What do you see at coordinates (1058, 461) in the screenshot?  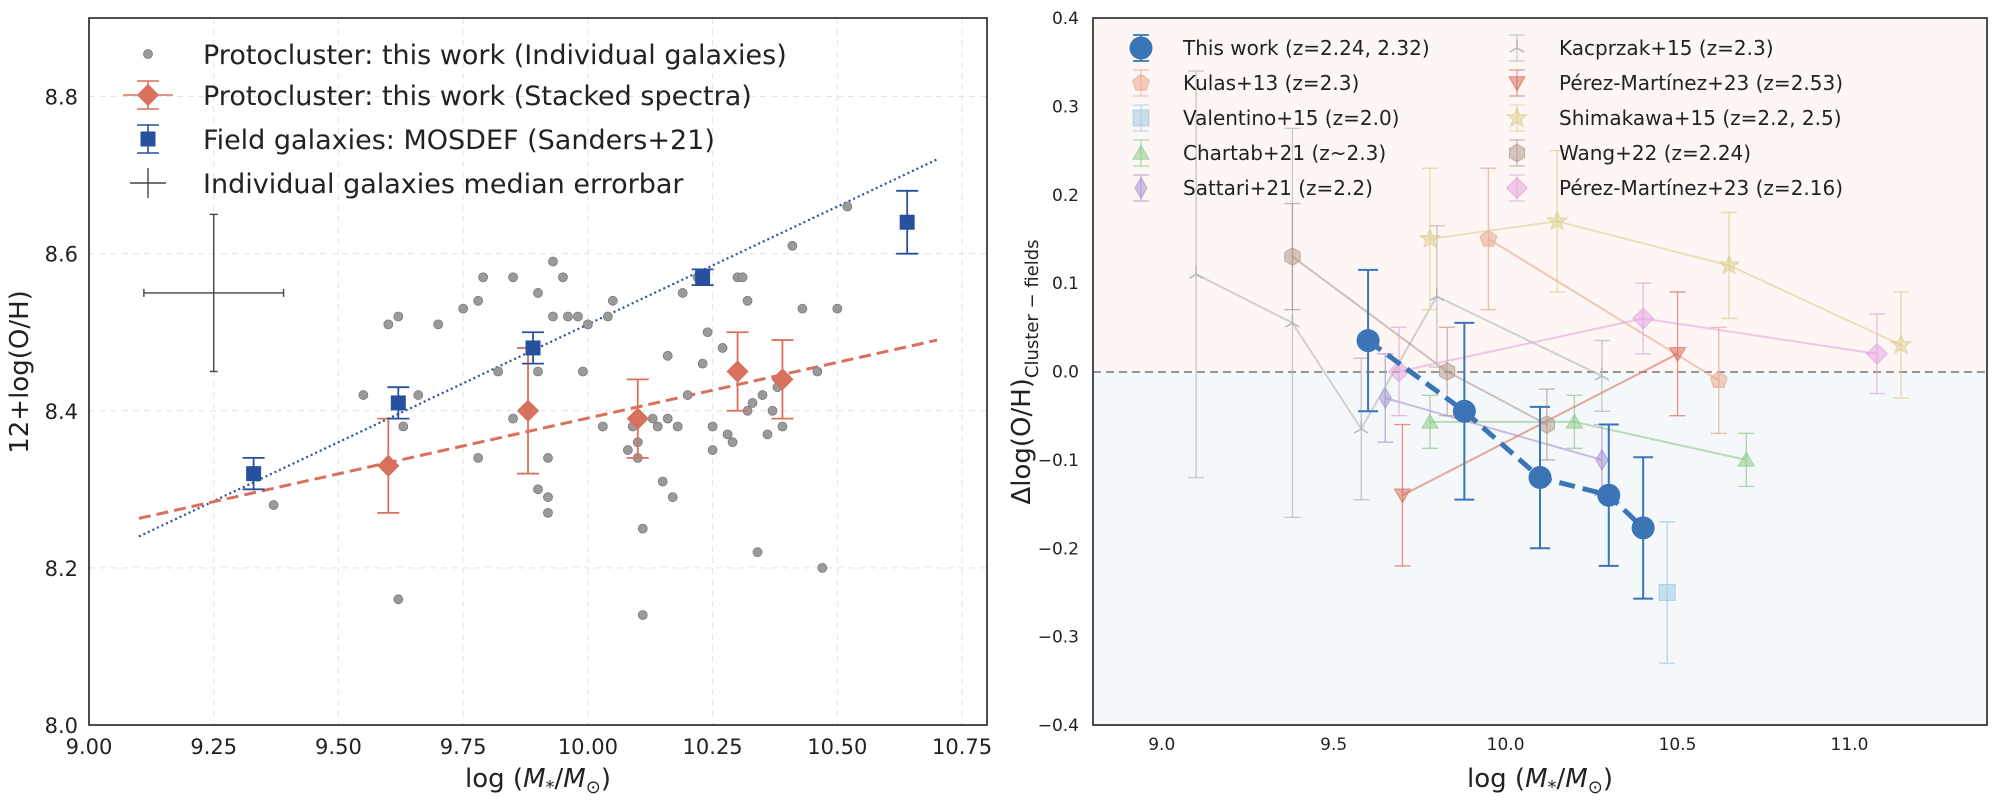 I see `y-tick-label: −0.1` at bounding box center [1058, 461].